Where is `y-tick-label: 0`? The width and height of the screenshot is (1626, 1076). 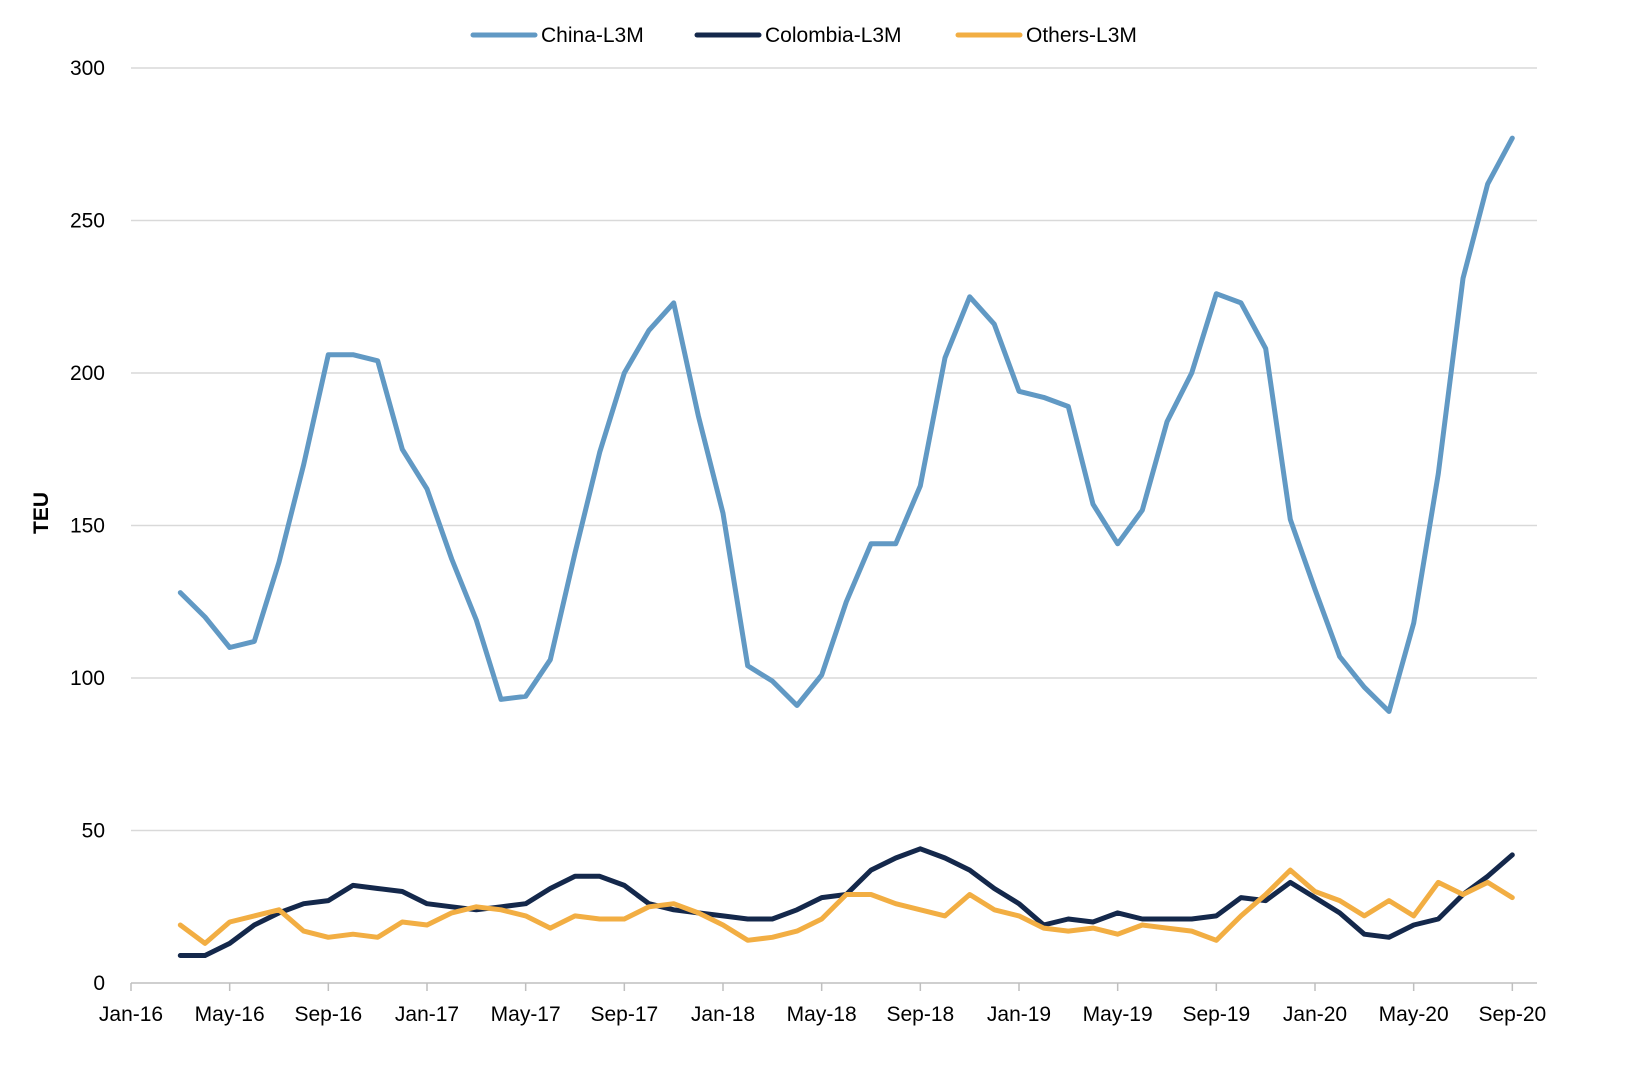
y-tick-label: 0 is located at coordinates (99, 983).